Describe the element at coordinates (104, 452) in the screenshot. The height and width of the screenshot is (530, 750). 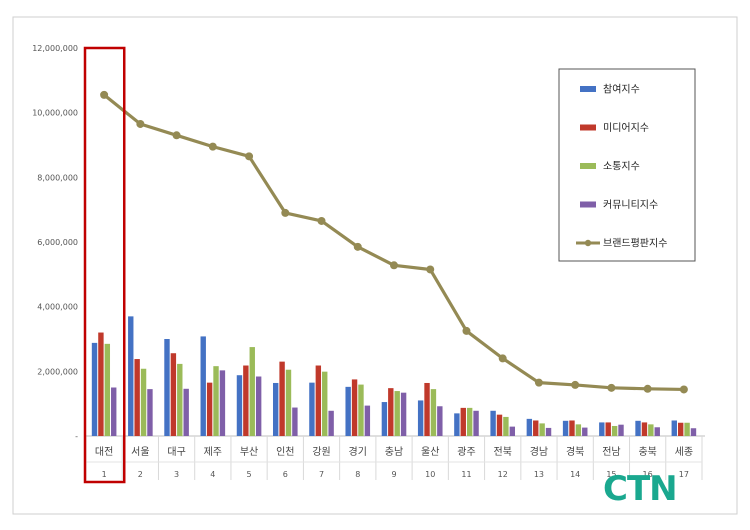
I see `category-label: 대전` at that location.